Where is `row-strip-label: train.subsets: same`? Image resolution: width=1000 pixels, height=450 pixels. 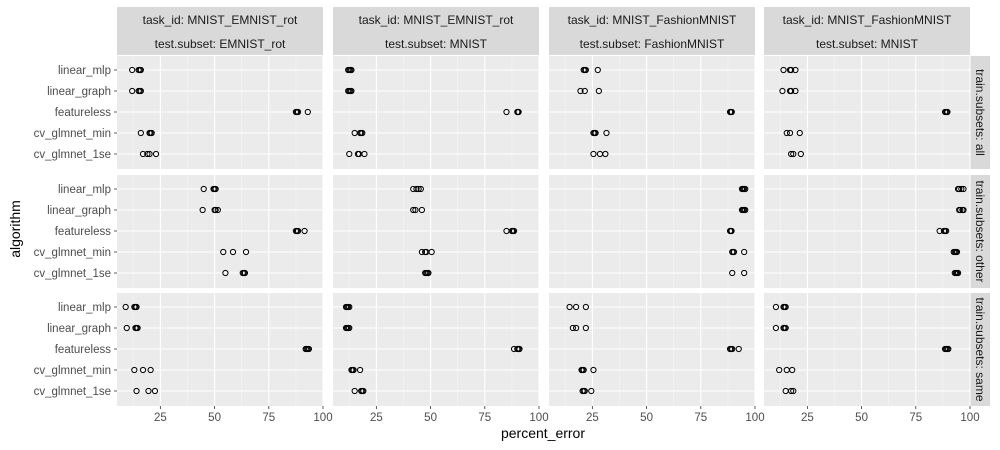
row-strip-label: train.subsets: same is located at coordinates (980, 349).